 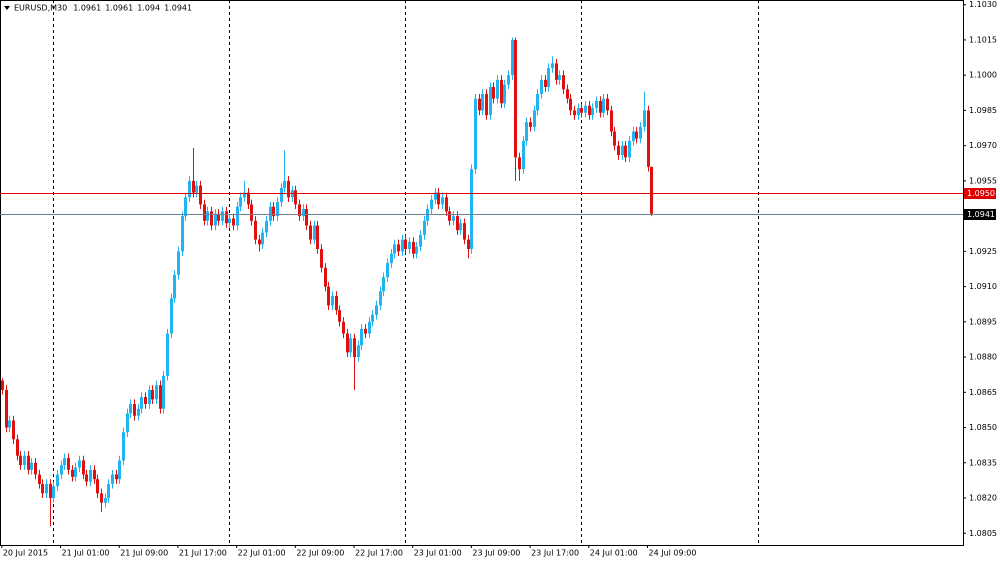 What do you see at coordinates (983, 357) in the screenshot?
I see `y-tick-label: 1.0880` at bounding box center [983, 357].